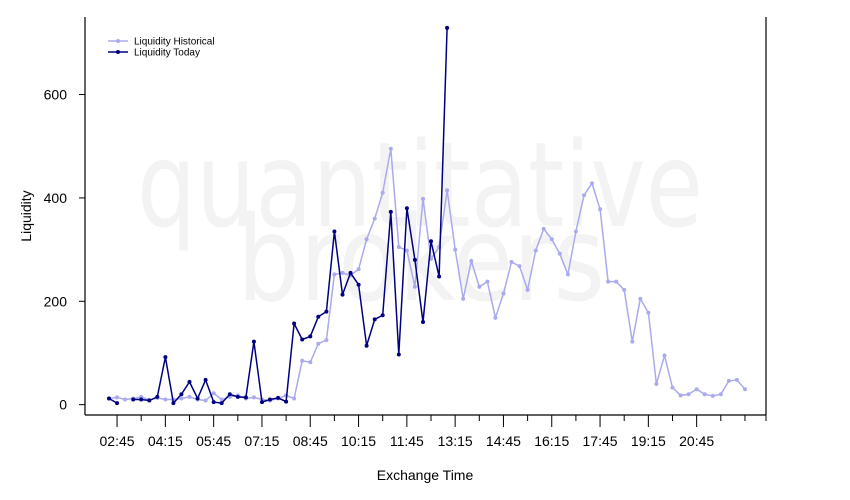 This screenshot has height=500, width=850. I want to click on legend-label: Liquidity Today, so click(167, 53).